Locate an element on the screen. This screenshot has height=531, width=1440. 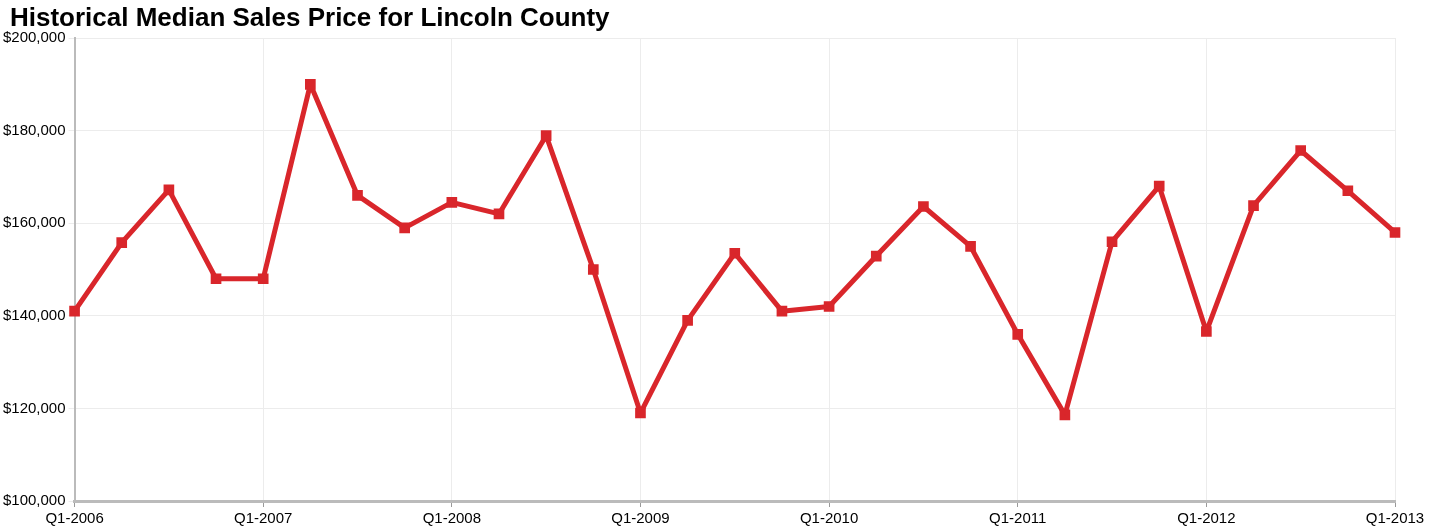
x-tick-label: Q1-2009 is located at coordinates (640, 518).